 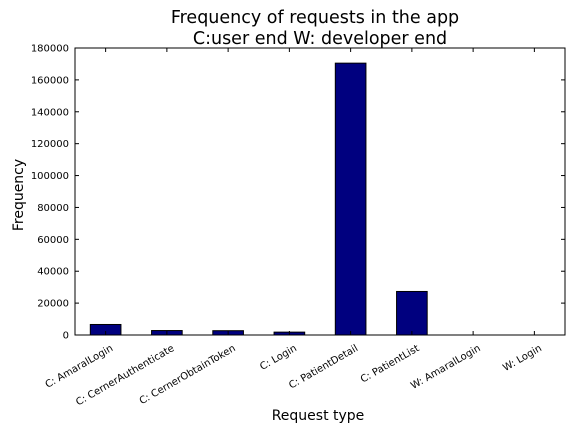 What do you see at coordinates (323, 367) in the screenshot?
I see `x-tick-label: C: PatientDetail` at bounding box center [323, 367].